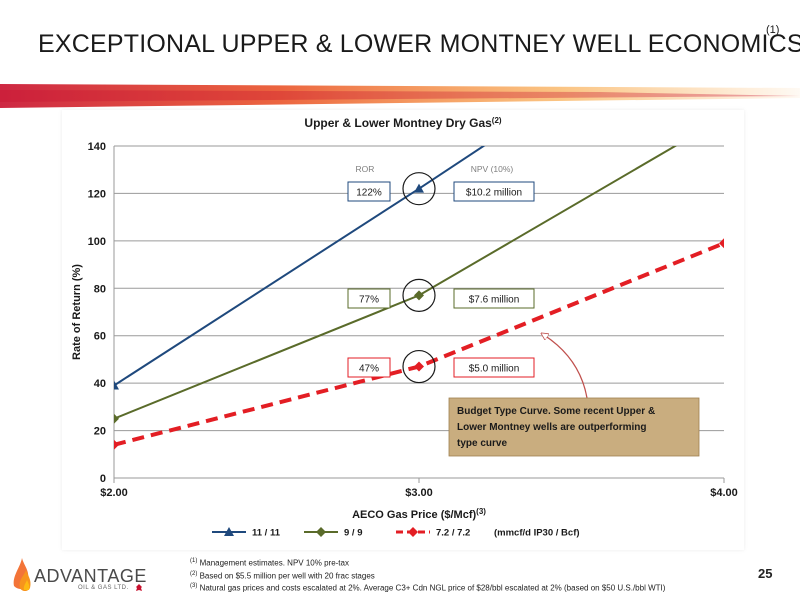 The width and height of the screenshot is (800, 600). I want to click on logo-subtext: OIL & GAS LTD., so click(103, 588).